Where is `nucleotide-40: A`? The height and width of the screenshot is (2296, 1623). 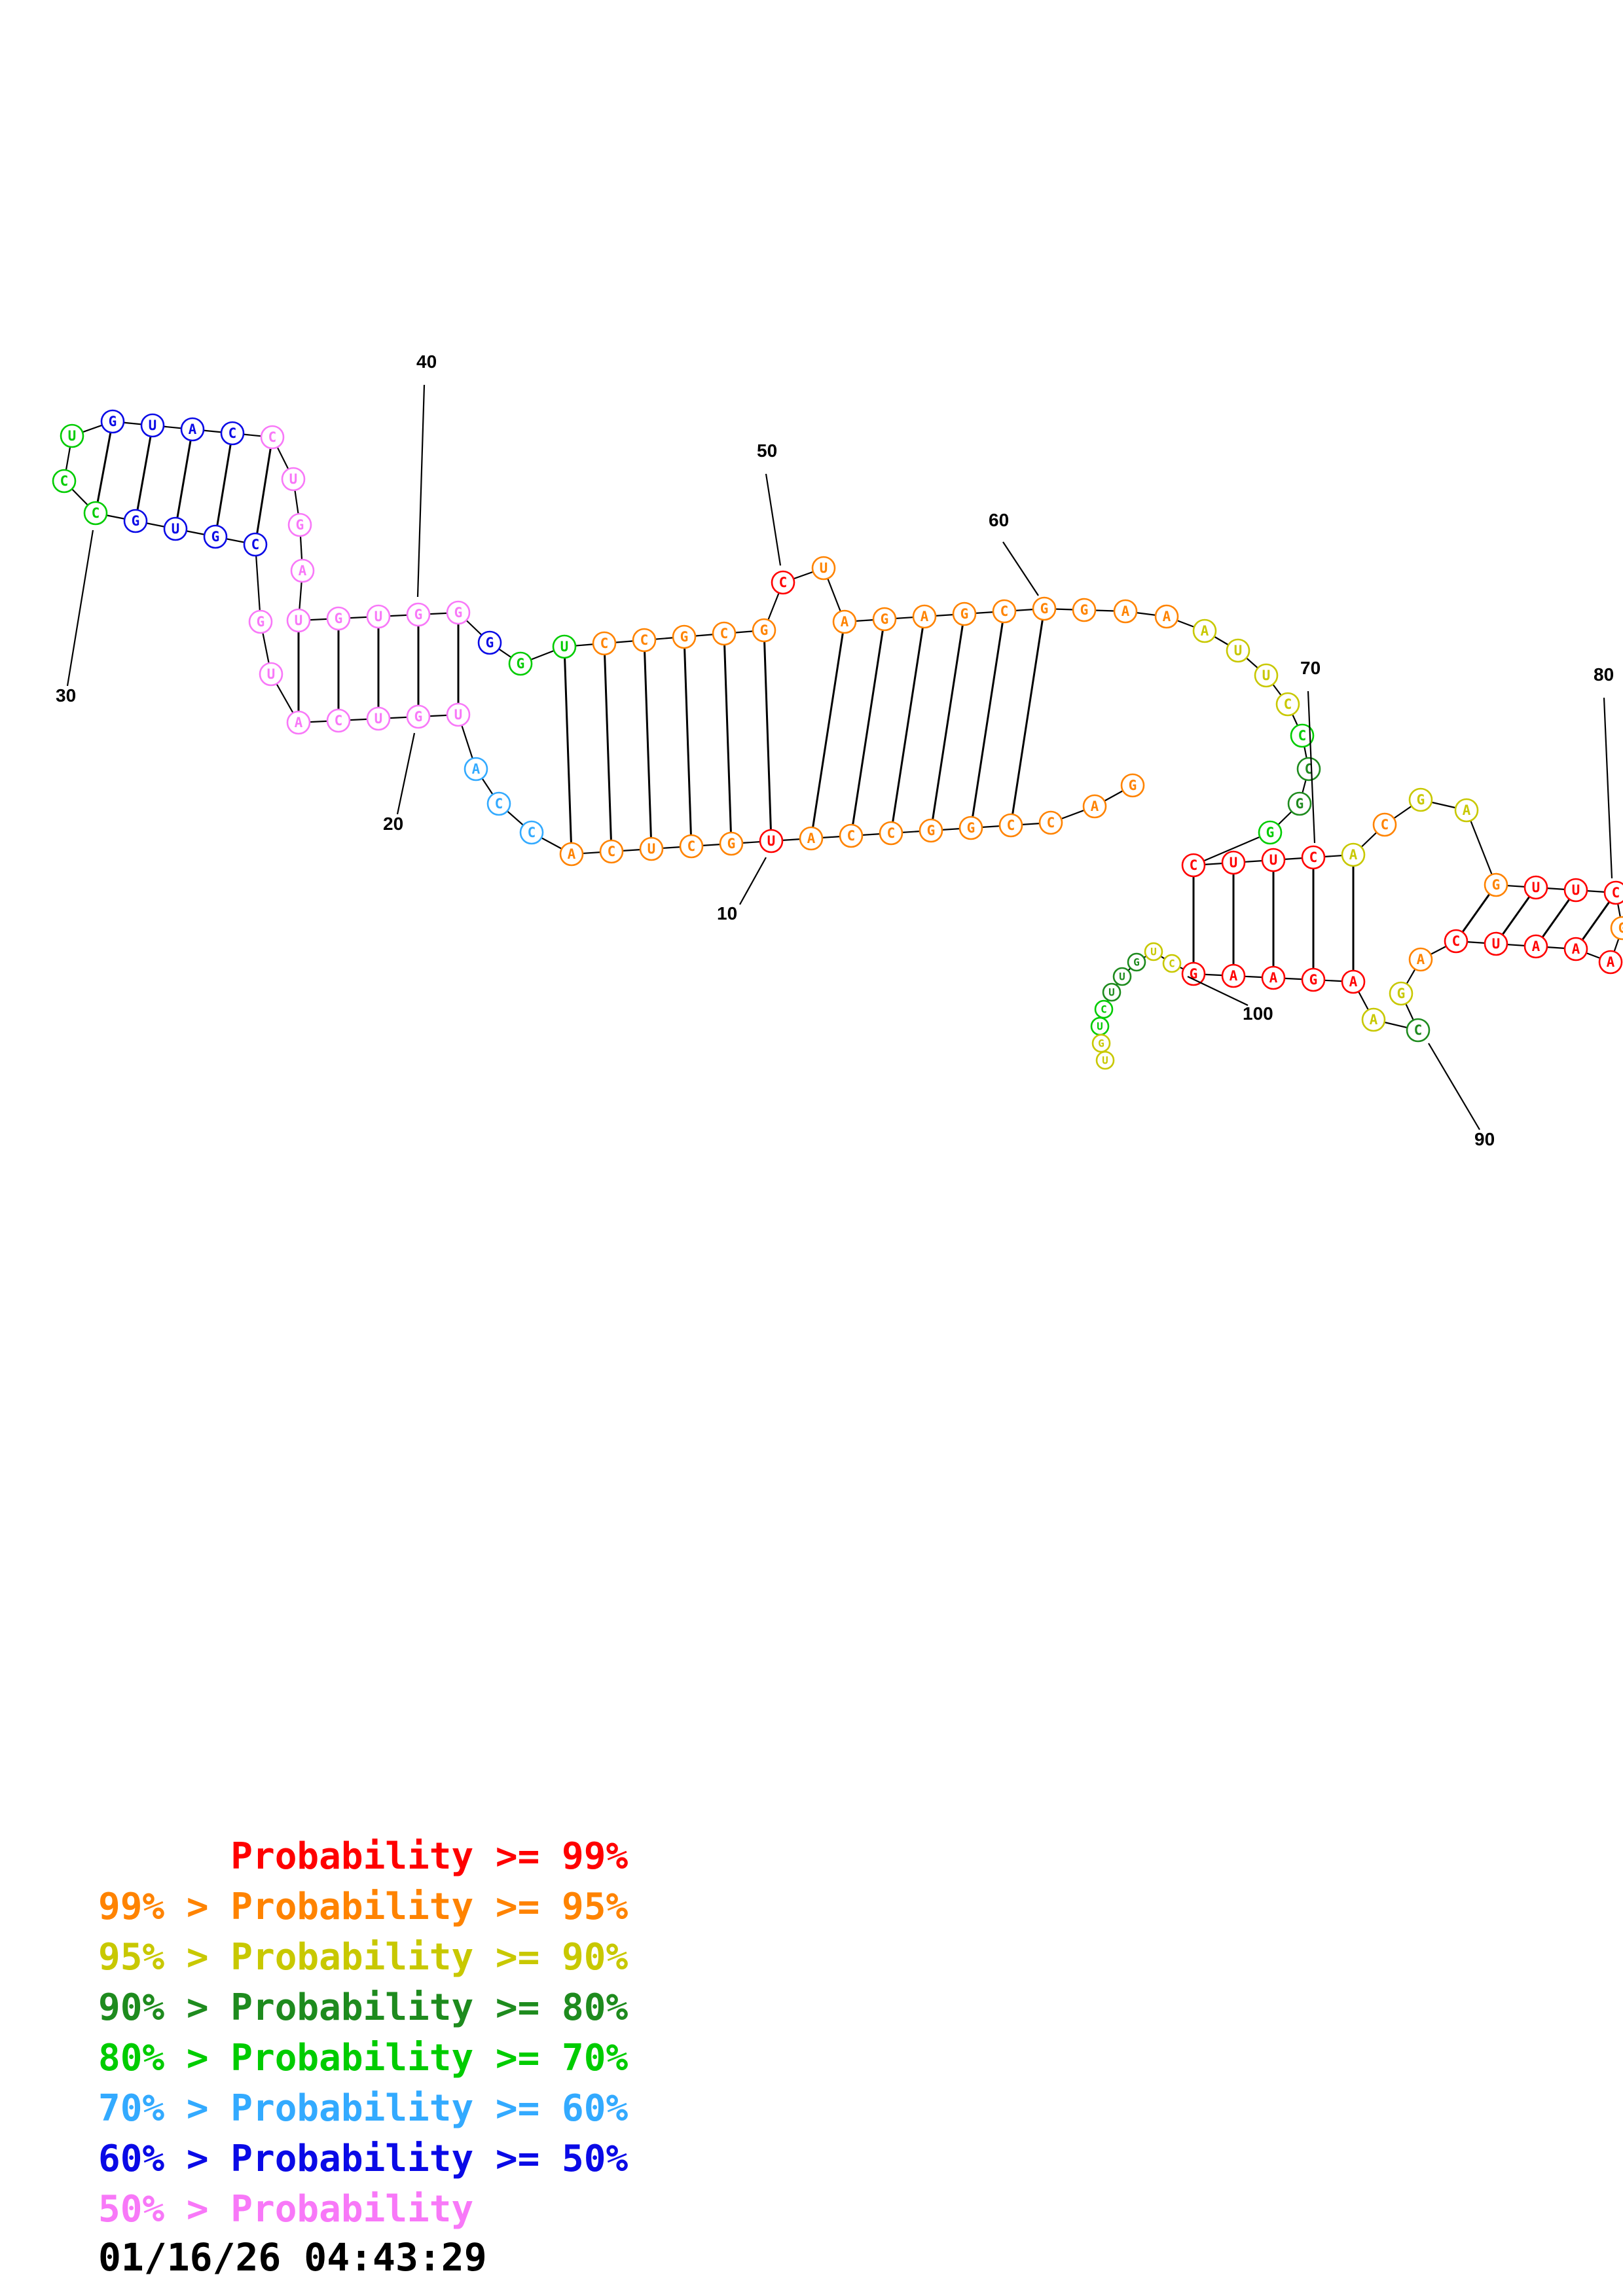 nucleotide-40: A is located at coordinates (302, 570).